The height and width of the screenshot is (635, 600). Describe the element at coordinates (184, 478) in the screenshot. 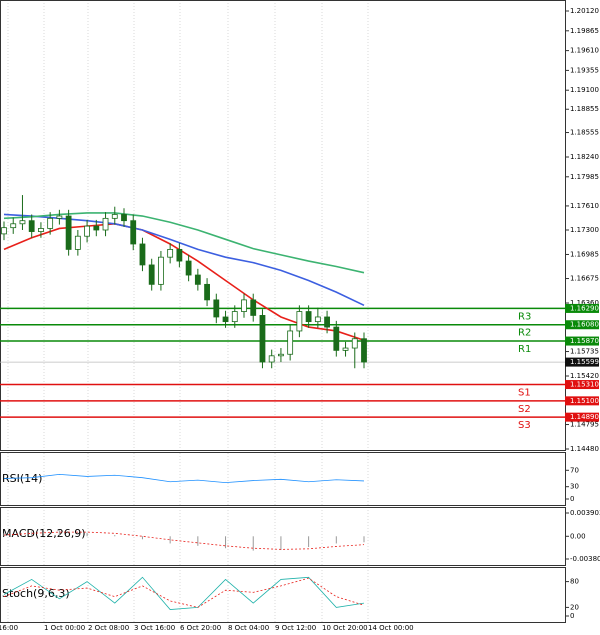

I see `rsi-line` at that location.